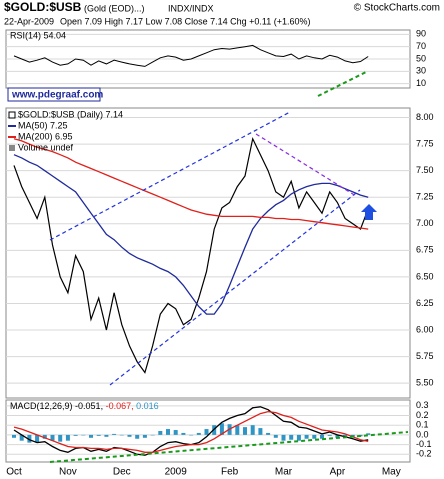  Describe the element at coordinates (425, 383) in the screenshot. I see `y-tick-label: 5.50` at that location.